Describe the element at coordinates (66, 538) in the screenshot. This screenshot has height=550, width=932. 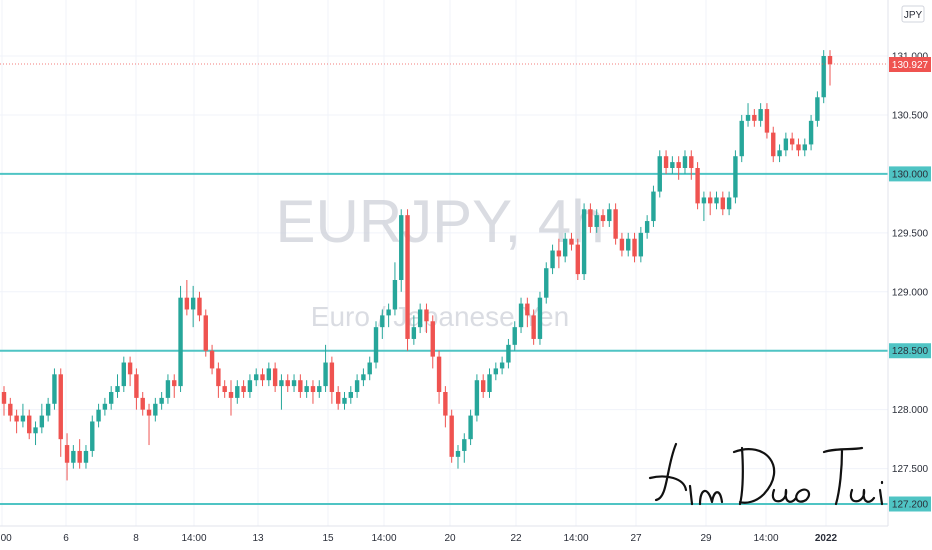
I see `time-tick-label: 6` at that location.